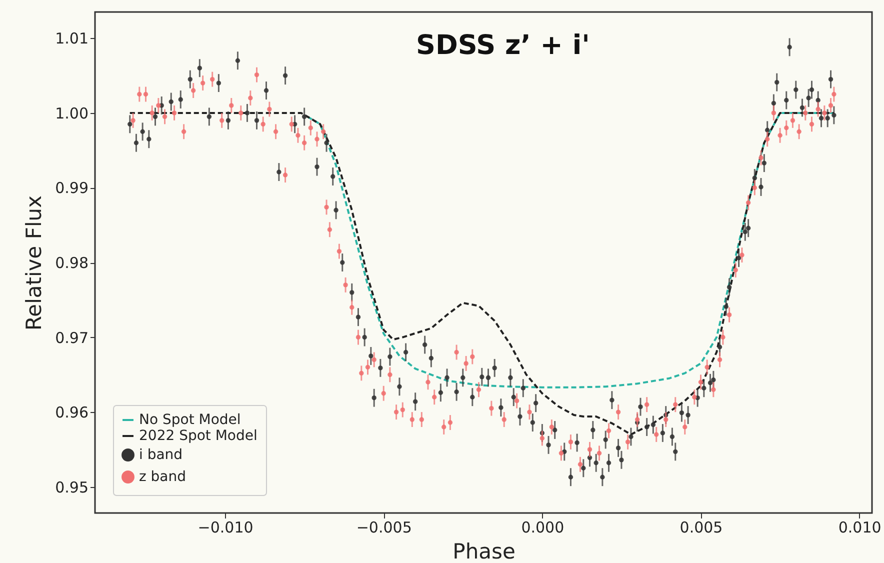 Image resolution: width=884 pixels, height=563 pixels. Describe the element at coordinates (701, 527) in the screenshot. I see `x-tick-label: 0.005` at that location.